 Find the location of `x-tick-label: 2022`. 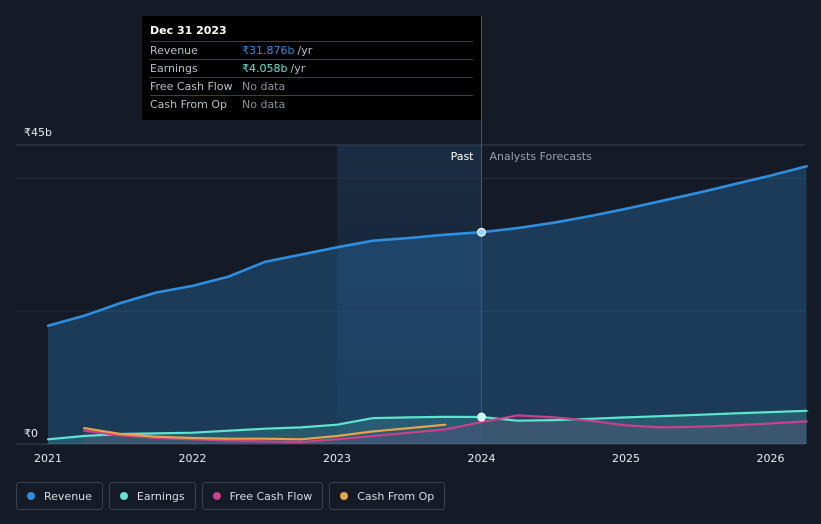

x-tick-label: 2022 is located at coordinates (193, 458).